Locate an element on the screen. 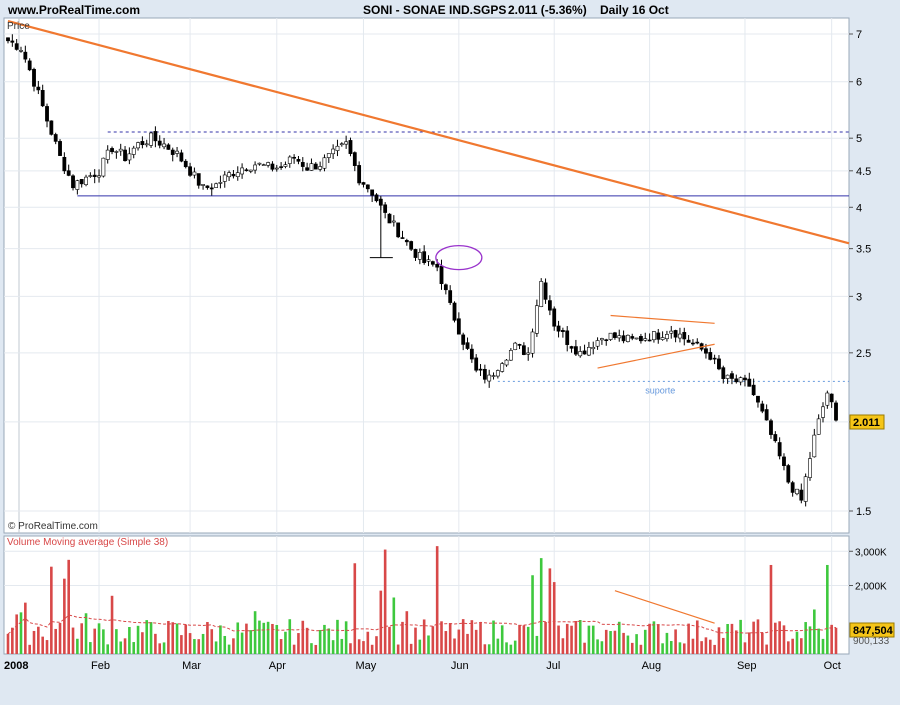  site-url: www.ProRealTime.com is located at coordinates (73, 10).